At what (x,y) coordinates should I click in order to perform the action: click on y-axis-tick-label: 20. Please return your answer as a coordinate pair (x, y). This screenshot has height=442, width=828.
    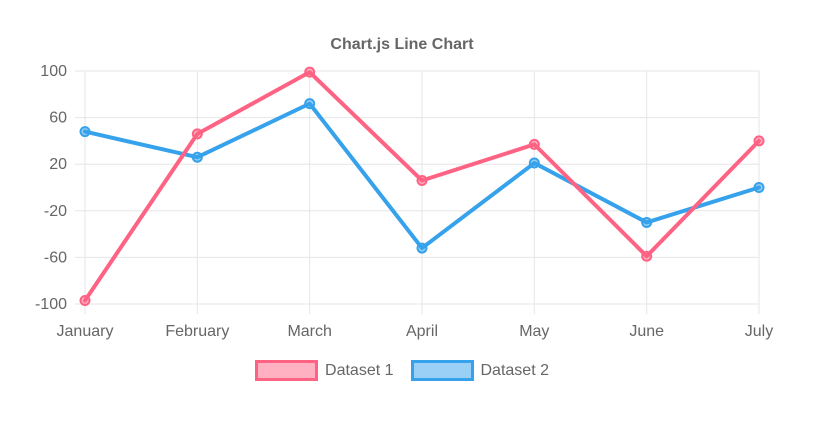
    Looking at the image, I should click on (58, 164).